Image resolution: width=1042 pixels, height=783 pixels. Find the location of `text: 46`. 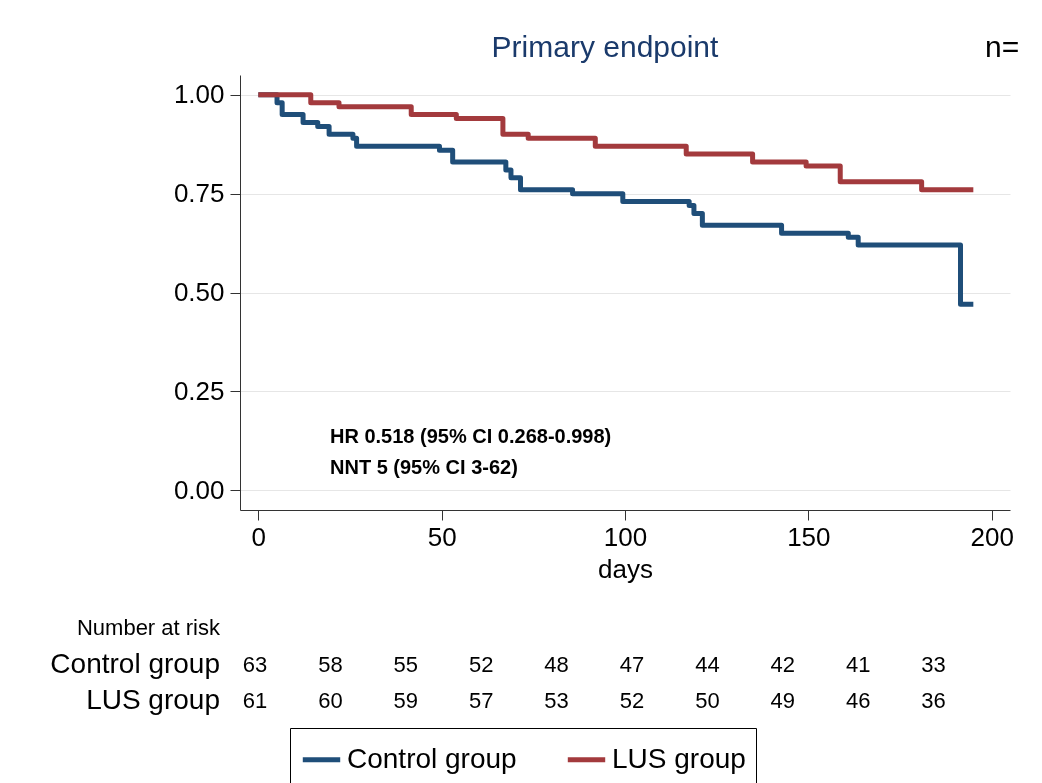

text: 46 is located at coordinates (858, 700).